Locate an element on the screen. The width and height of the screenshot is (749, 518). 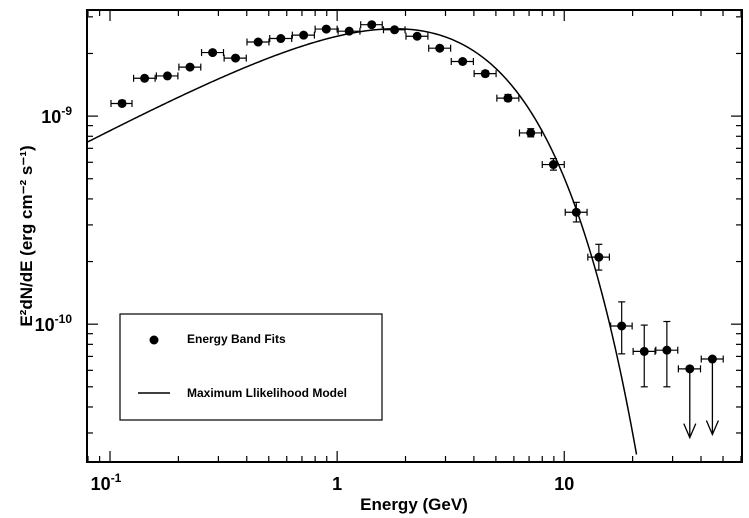
x-tick-label: 10 is located at coordinates (564, 484).